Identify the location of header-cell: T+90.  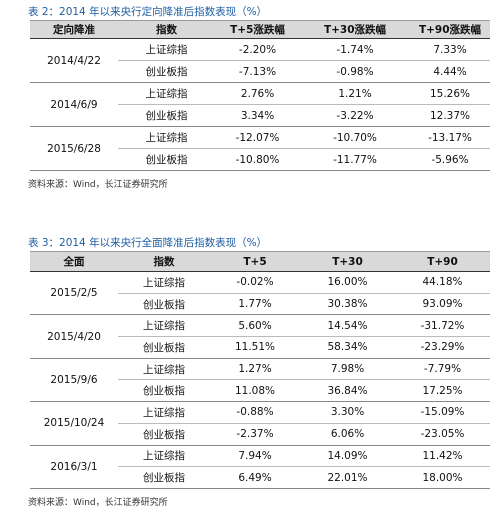
(442, 261).